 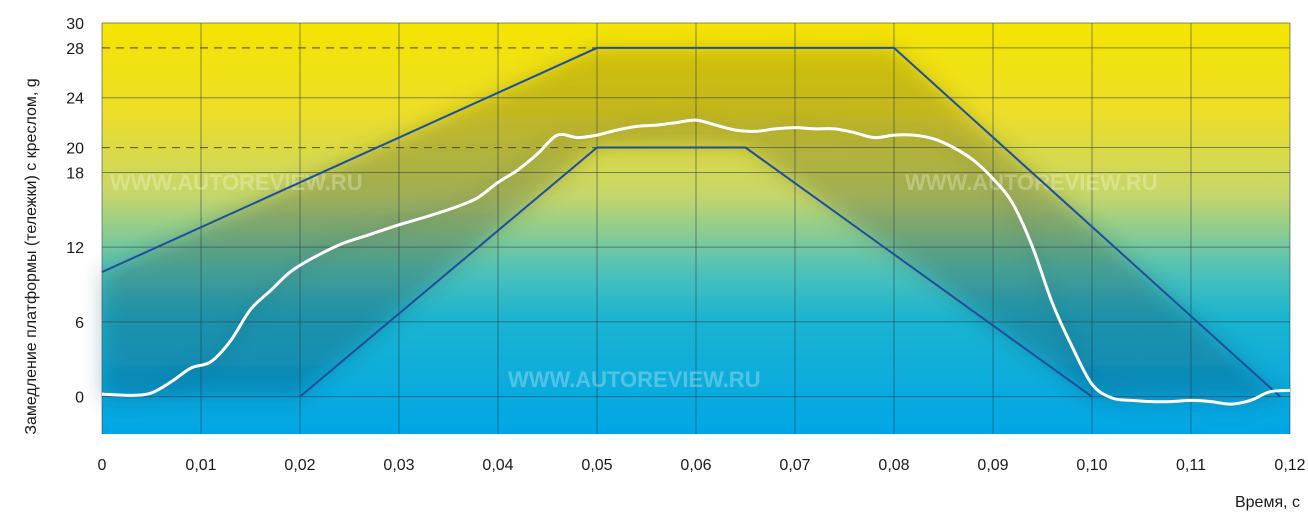 I want to click on y-tick-label: 18, so click(x=75, y=173).